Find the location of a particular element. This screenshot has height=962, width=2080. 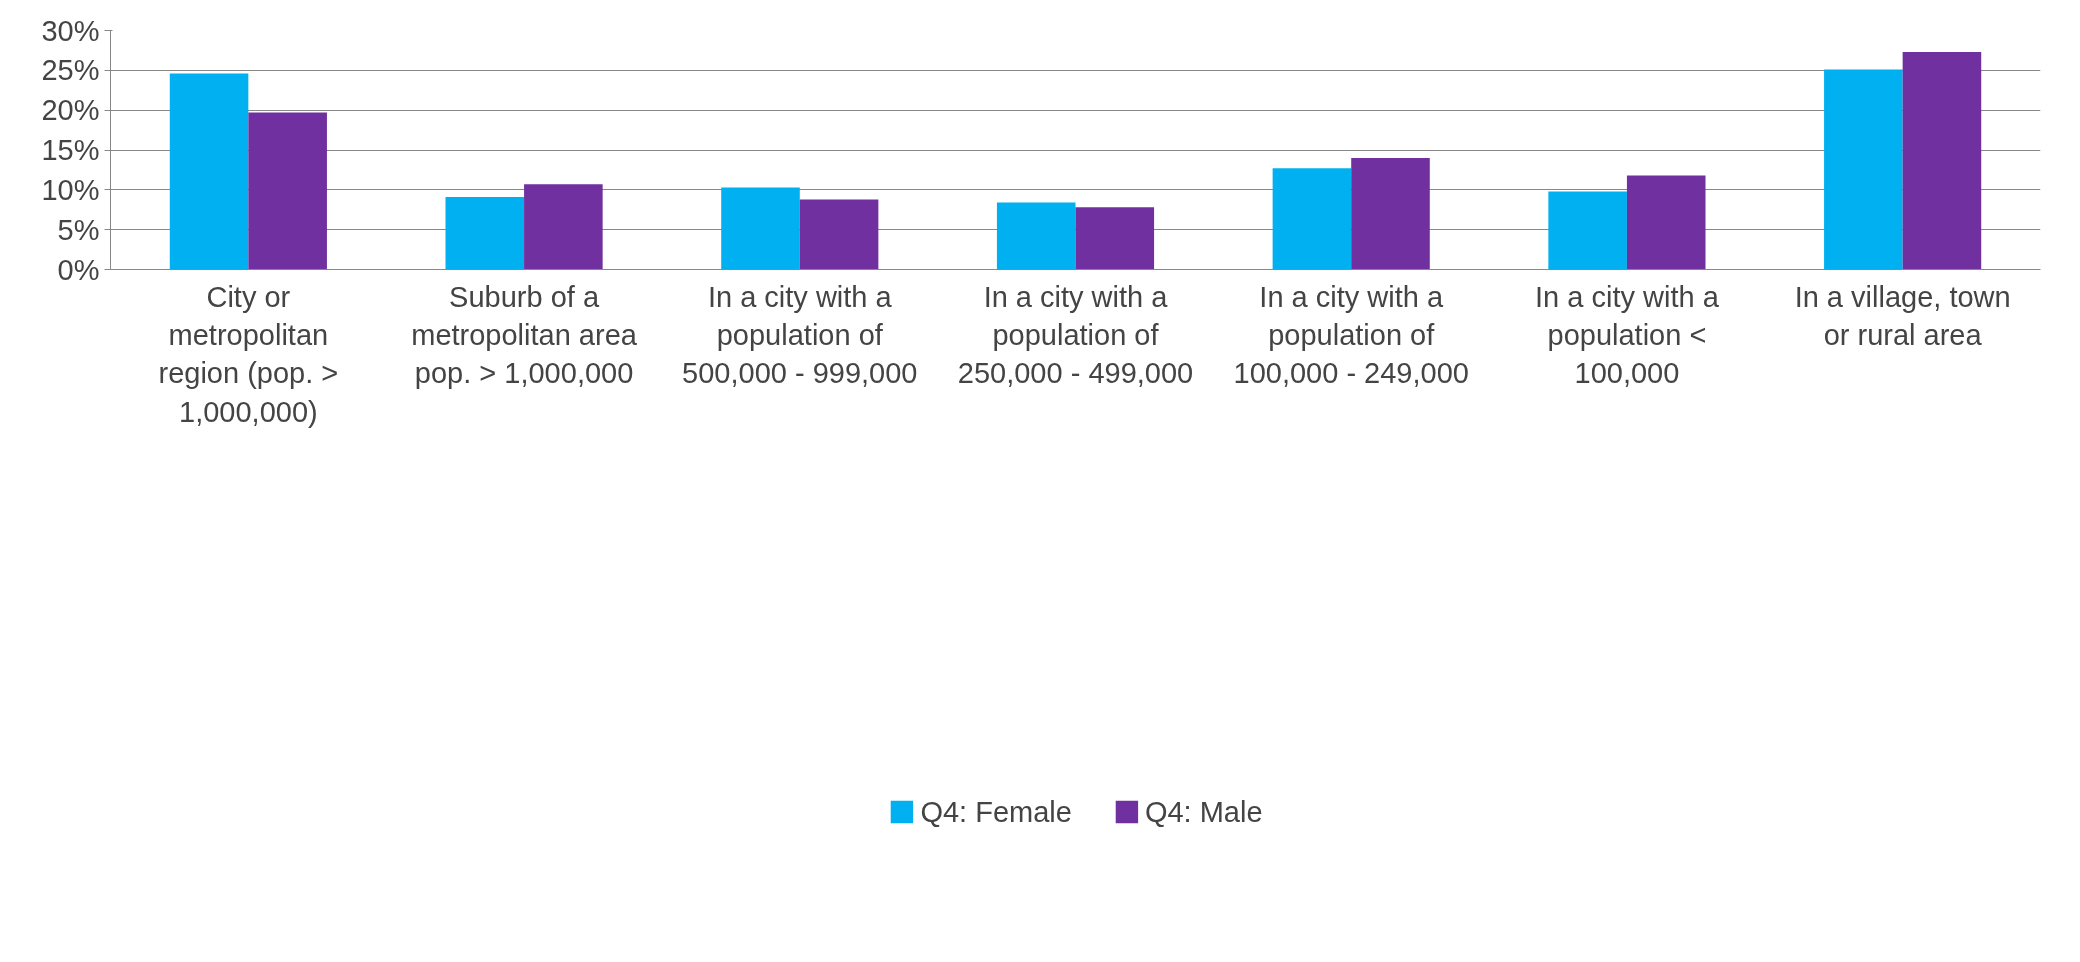

y-tick-label: 30% is located at coordinates (70, 30).